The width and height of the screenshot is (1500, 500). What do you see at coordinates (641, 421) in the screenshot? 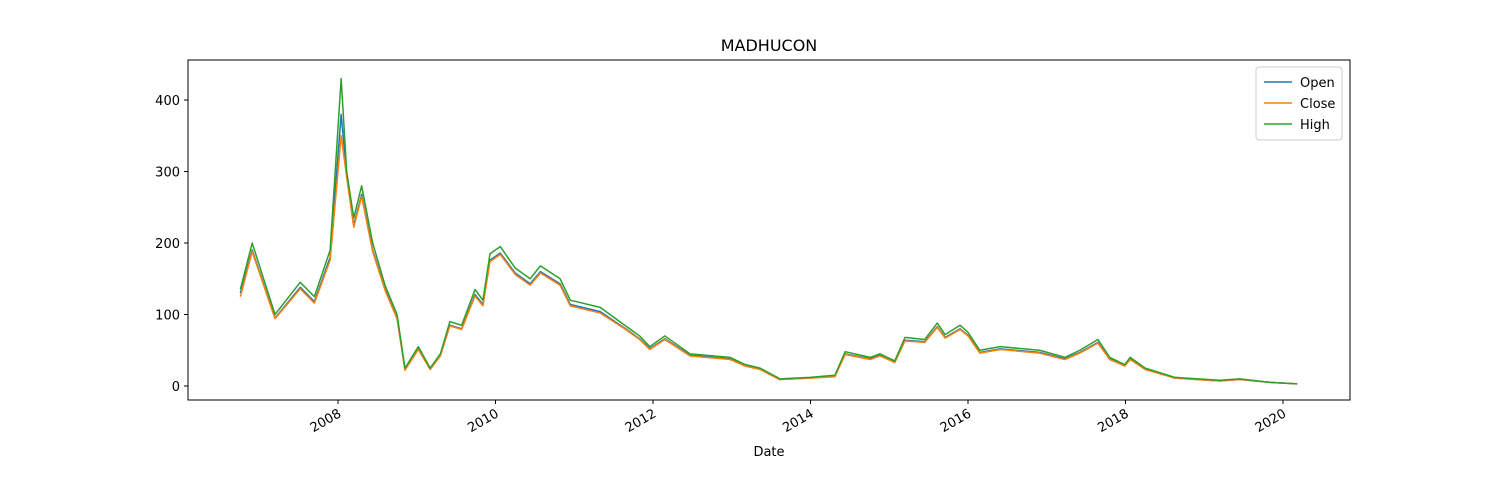
I see `x-tick-label: 2012` at bounding box center [641, 421].